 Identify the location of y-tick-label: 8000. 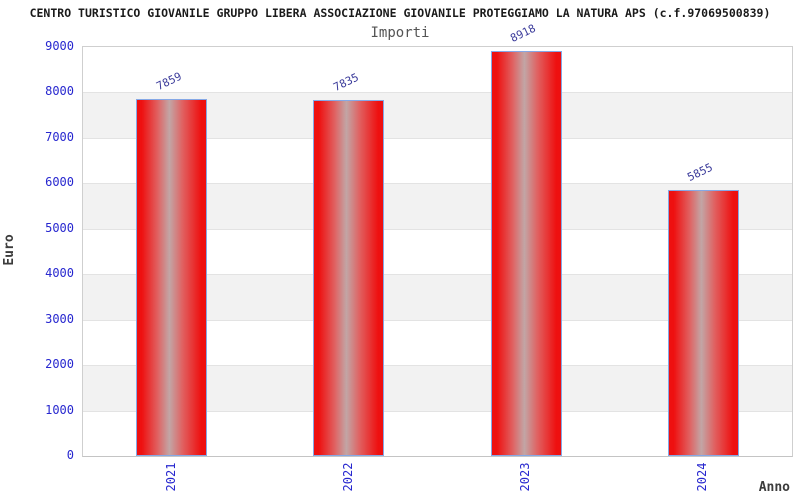
(59, 91).